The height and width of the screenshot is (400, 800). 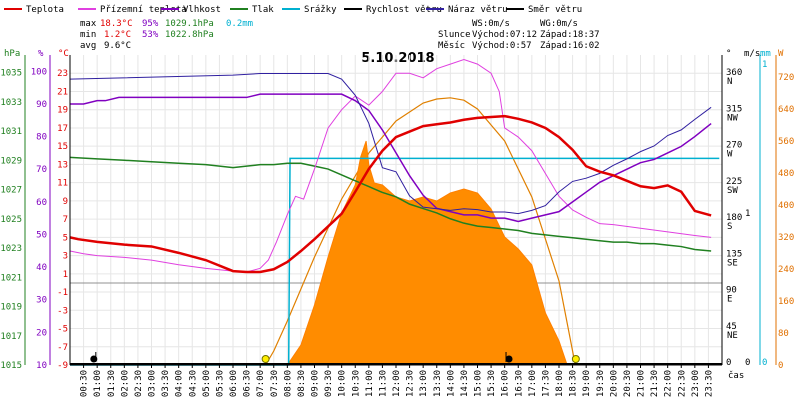 I want to click on x-tick-label: 00:30, so click(x=85, y=383).